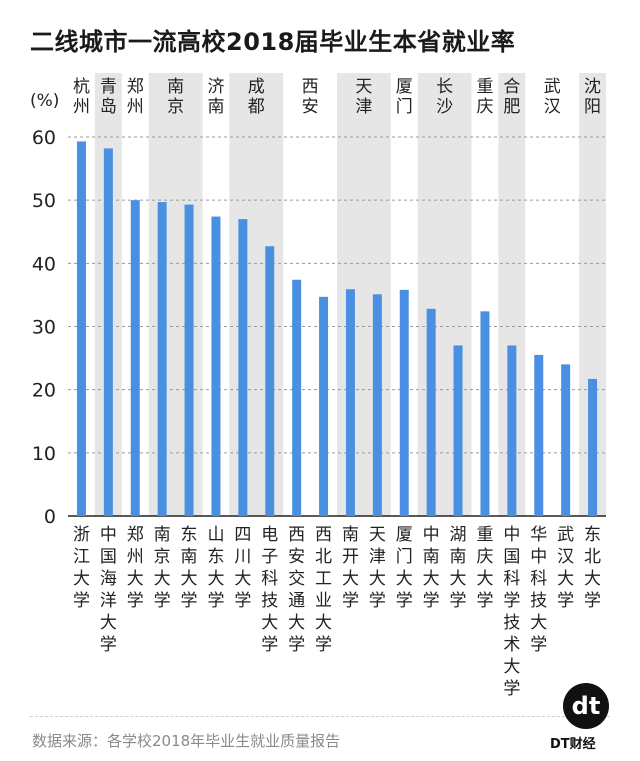 The height and width of the screenshot is (761, 640). Describe the element at coordinates (256, 97) in the screenshot. I see `city-label: 成都` at that location.